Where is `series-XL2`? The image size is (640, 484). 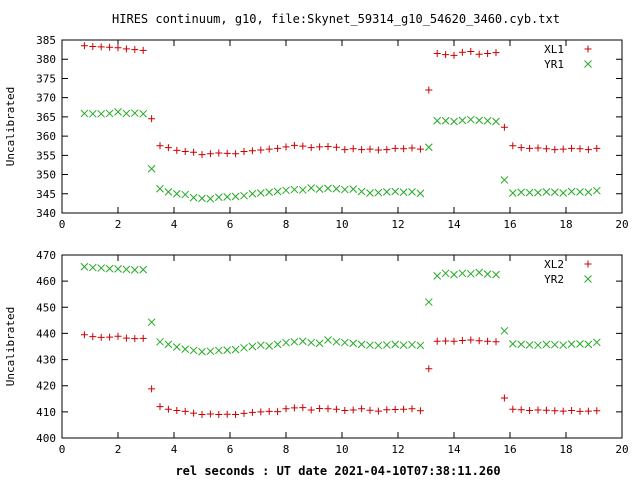 series-XL2 is located at coordinates (340, 374).